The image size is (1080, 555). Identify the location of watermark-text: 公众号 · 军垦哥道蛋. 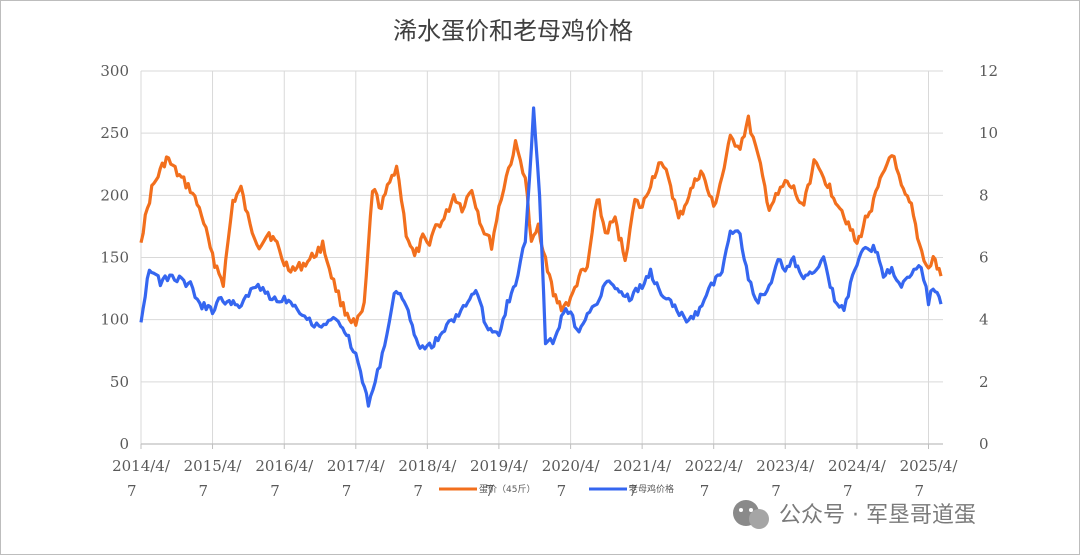
(877, 515).